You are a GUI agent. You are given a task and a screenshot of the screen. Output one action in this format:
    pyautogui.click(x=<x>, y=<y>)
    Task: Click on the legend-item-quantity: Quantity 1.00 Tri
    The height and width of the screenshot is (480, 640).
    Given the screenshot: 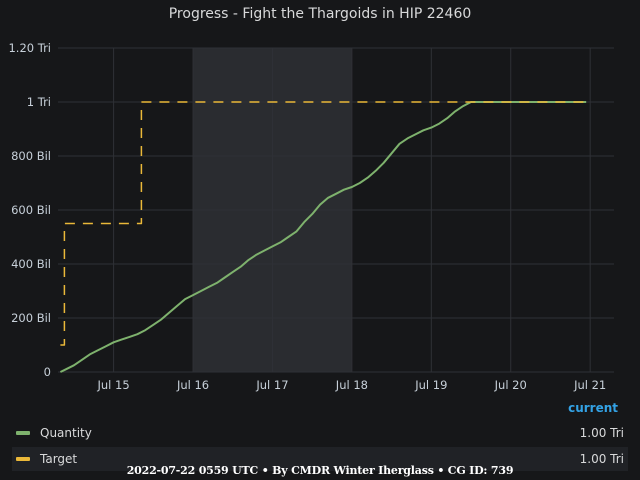 What is the action you would take?
    pyautogui.click(x=320, y=433)
    